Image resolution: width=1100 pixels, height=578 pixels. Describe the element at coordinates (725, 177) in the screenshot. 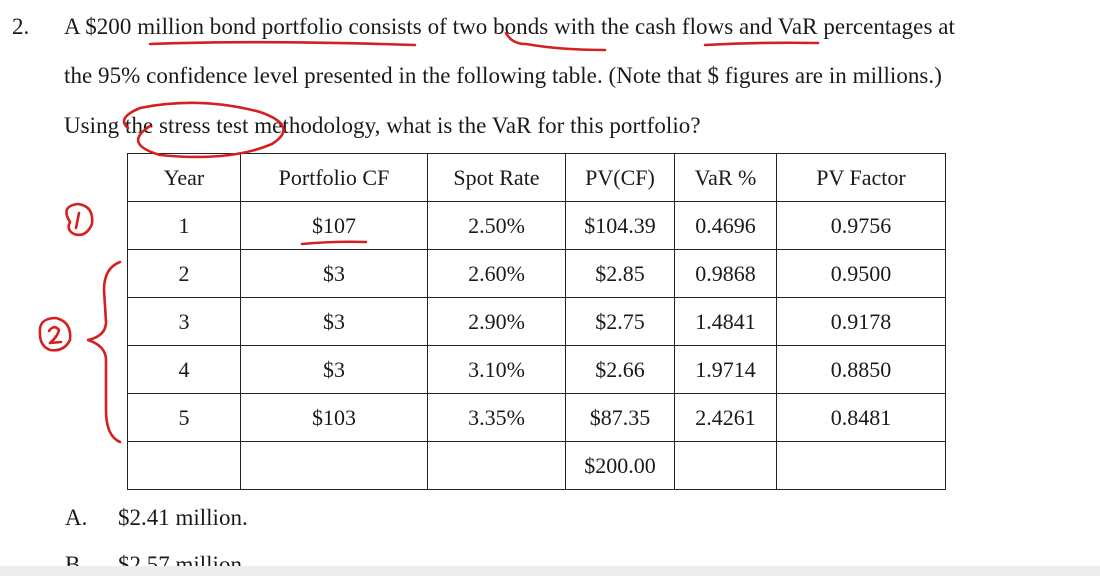

I see `header-var-pct: VaR %` at that location.